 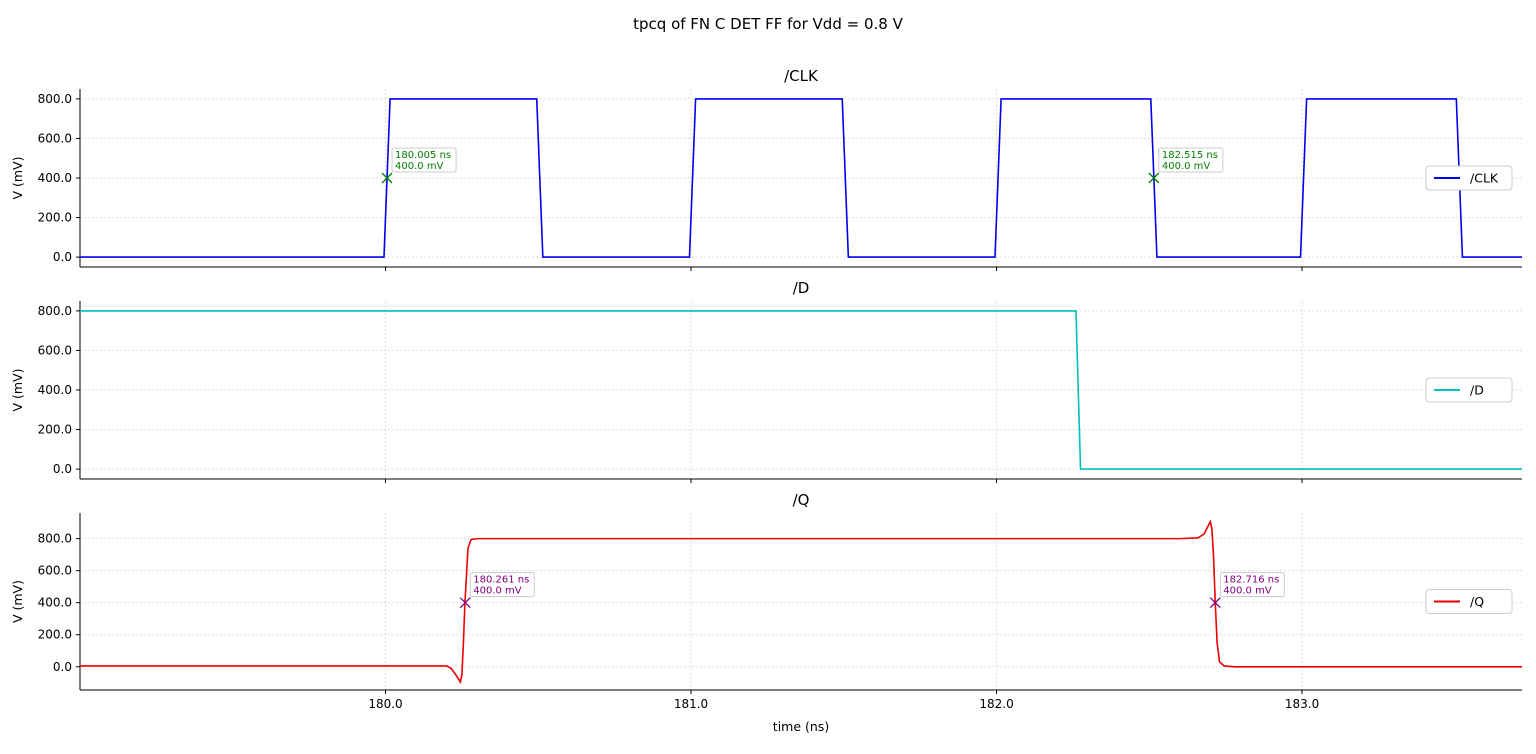 I want to click on x-tick-label: 182.0, so click(x=996, y=704).